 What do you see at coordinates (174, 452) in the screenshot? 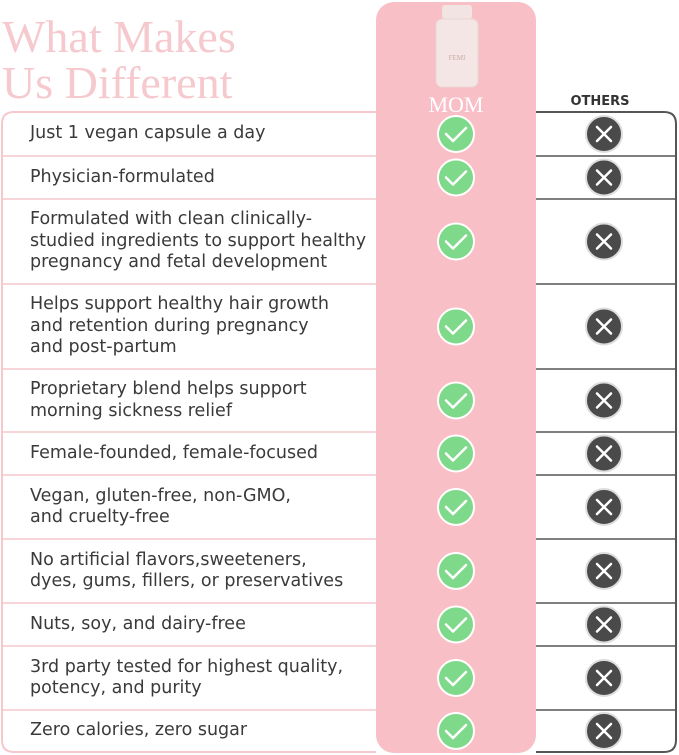
I see `feature-text: Female-founded, female-focused` at bounding box center [174, 452].